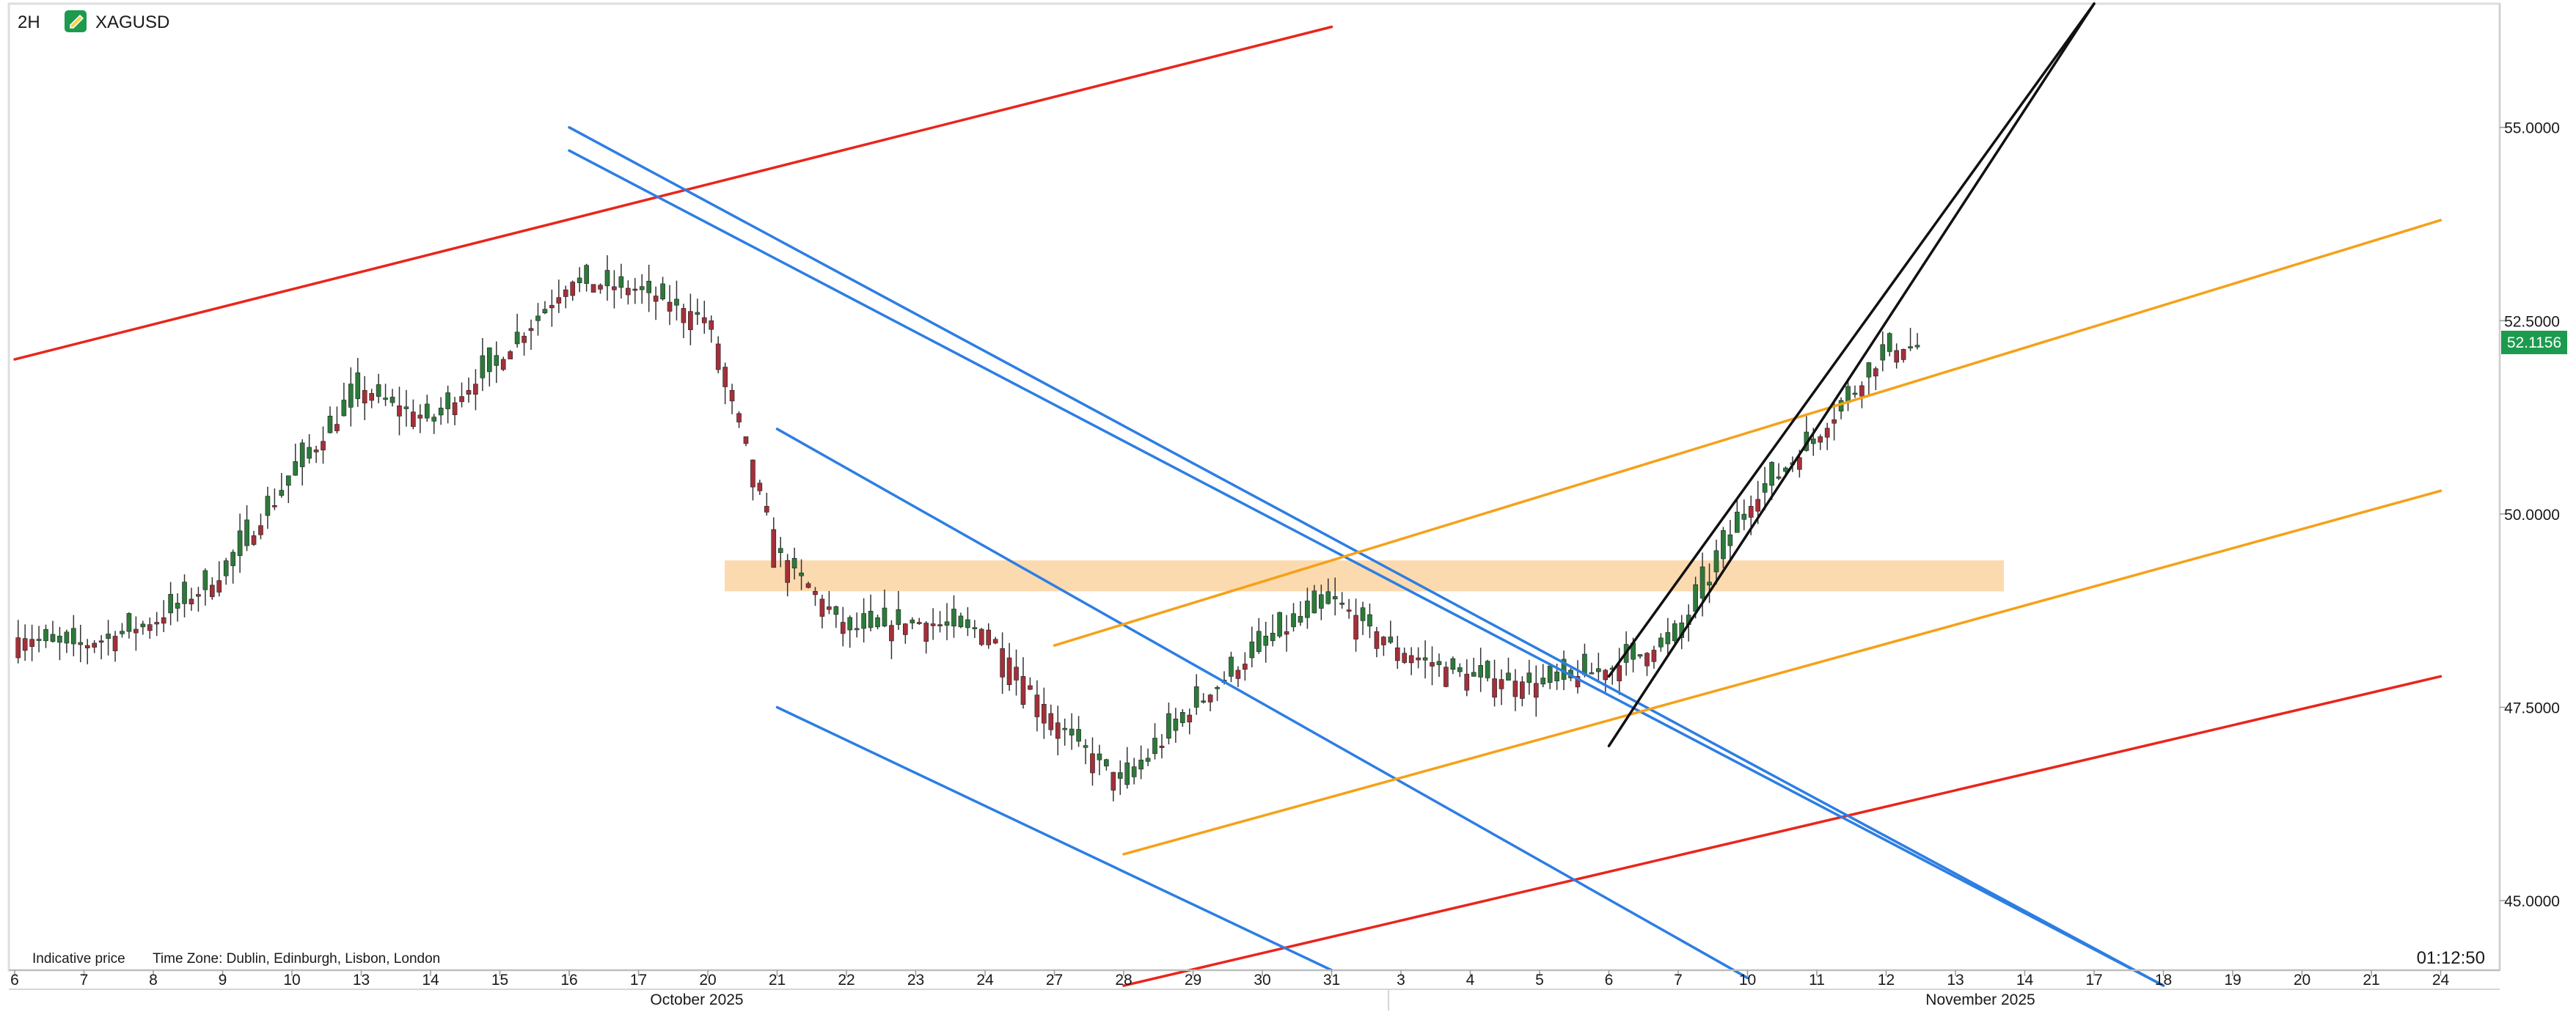  Describe the element at coordinates (1364, 576) in the screenshot. I see `resistance-zone` at that location.